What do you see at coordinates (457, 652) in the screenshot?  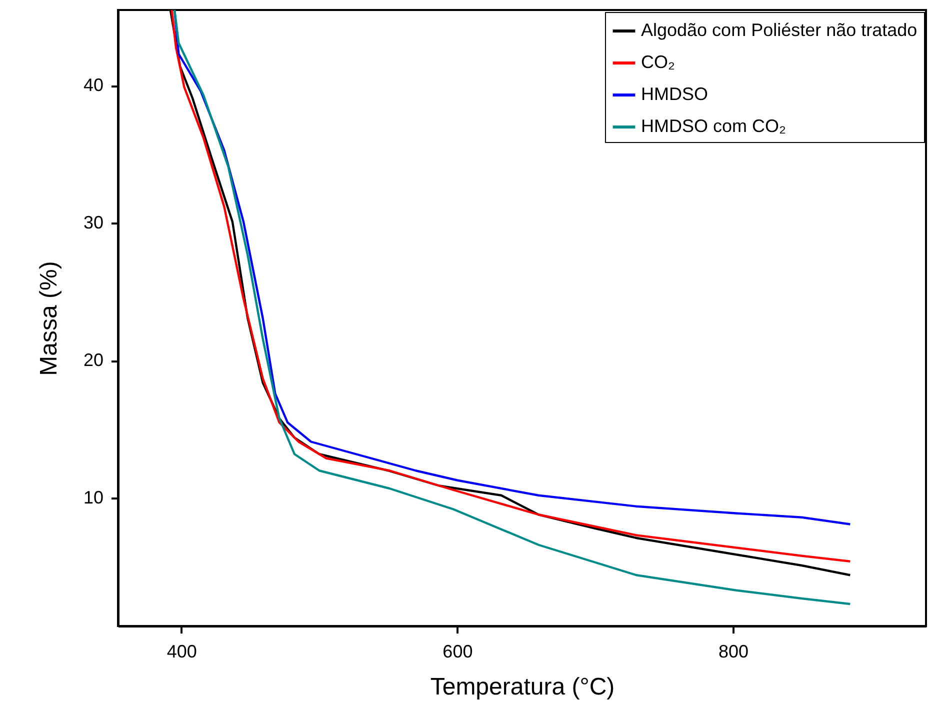 I see `x-tick-label: 600` at bounding box center [457, 652].